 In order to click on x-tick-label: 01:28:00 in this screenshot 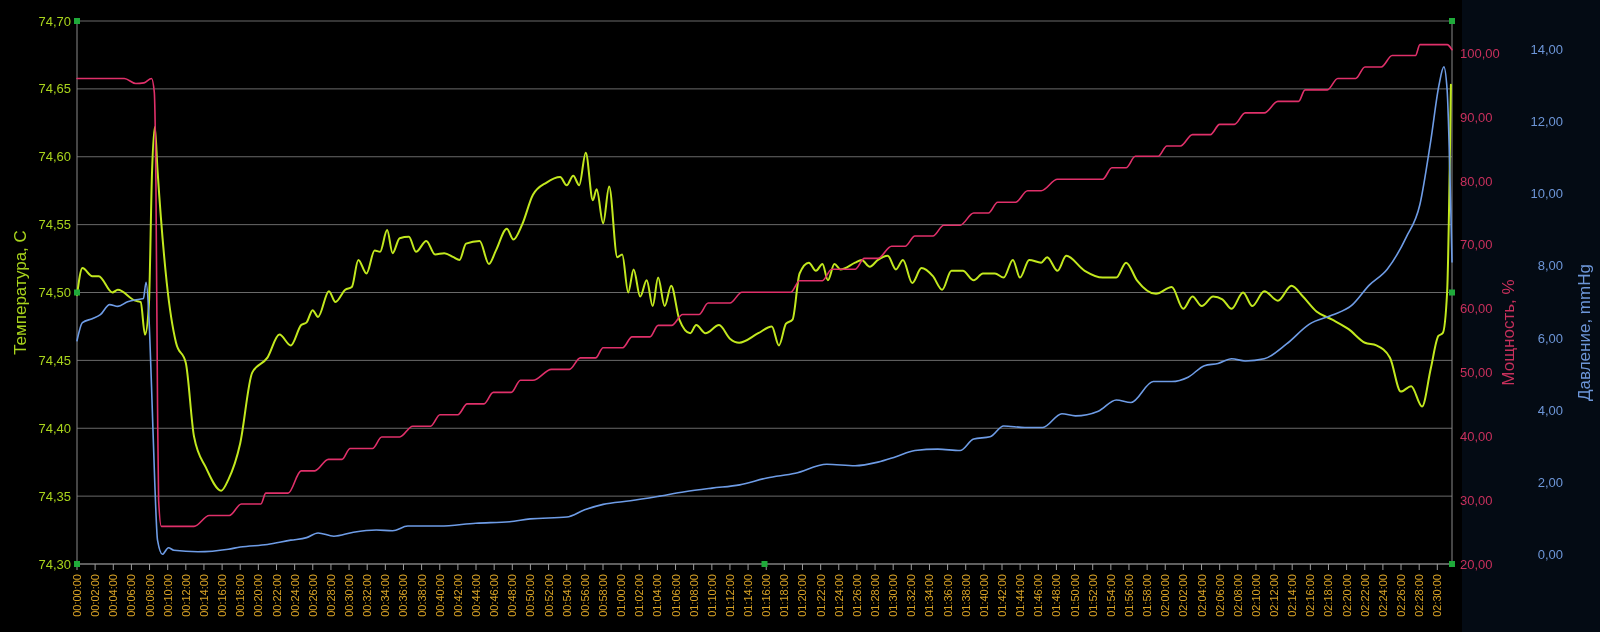, I will do `click(875, 595)`.